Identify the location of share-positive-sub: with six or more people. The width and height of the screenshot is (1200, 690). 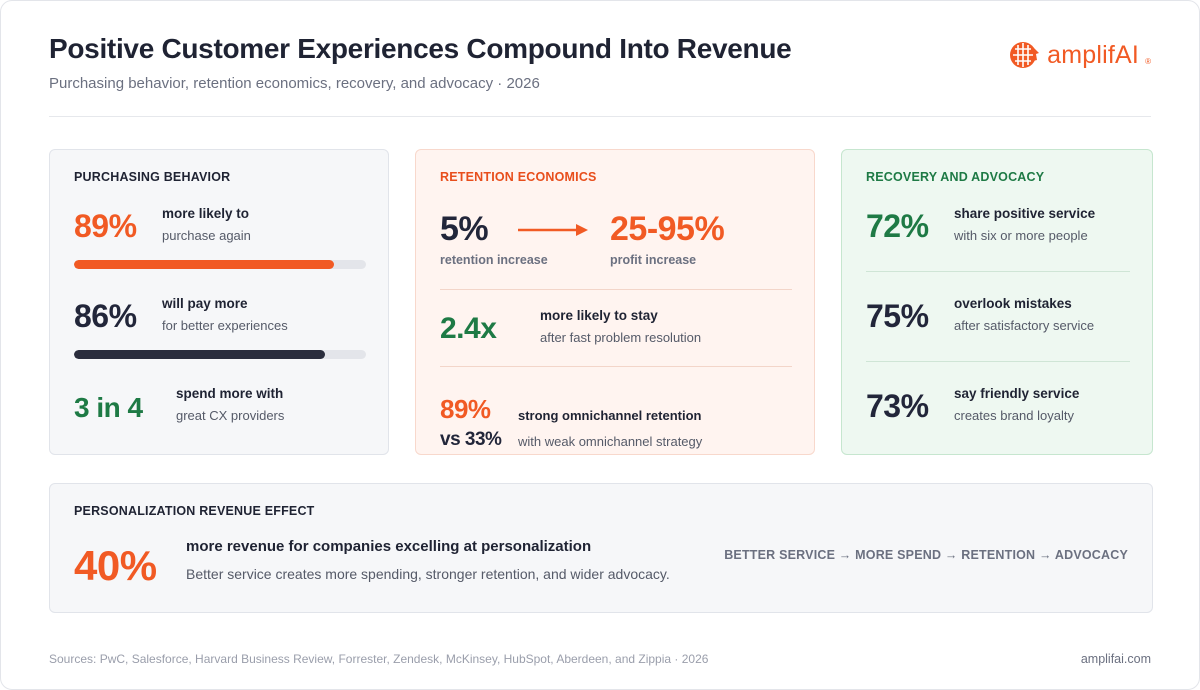
(1021, 235).